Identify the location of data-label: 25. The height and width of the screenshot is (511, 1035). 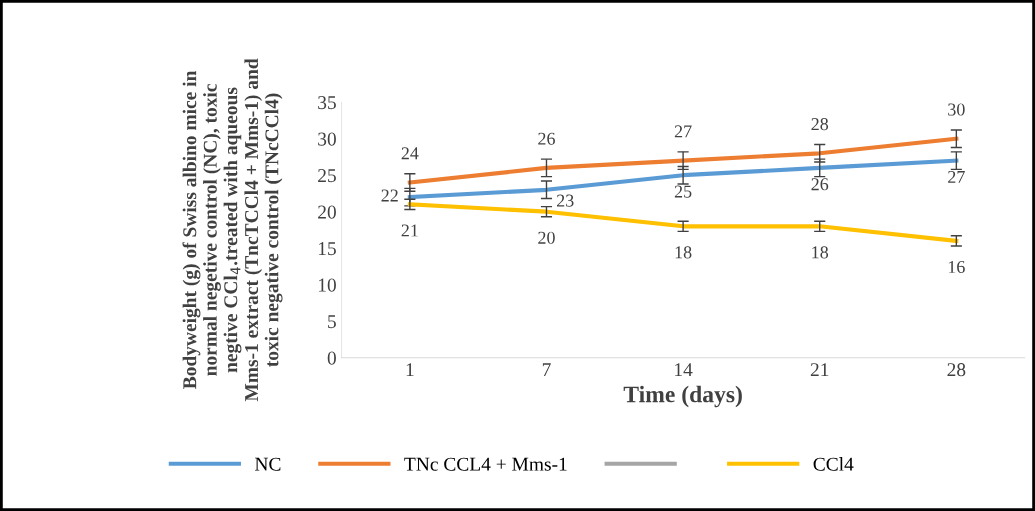
(683, 191).